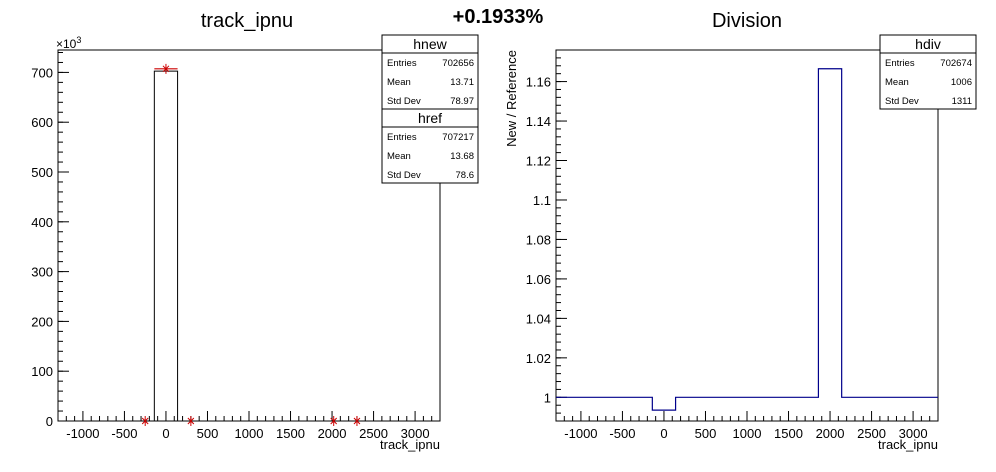 This screenshot has width=996, height=472. Describe the element at coordinates (538, 82) in the screenshot. I see `y-tick-label: 1.16` at that location.